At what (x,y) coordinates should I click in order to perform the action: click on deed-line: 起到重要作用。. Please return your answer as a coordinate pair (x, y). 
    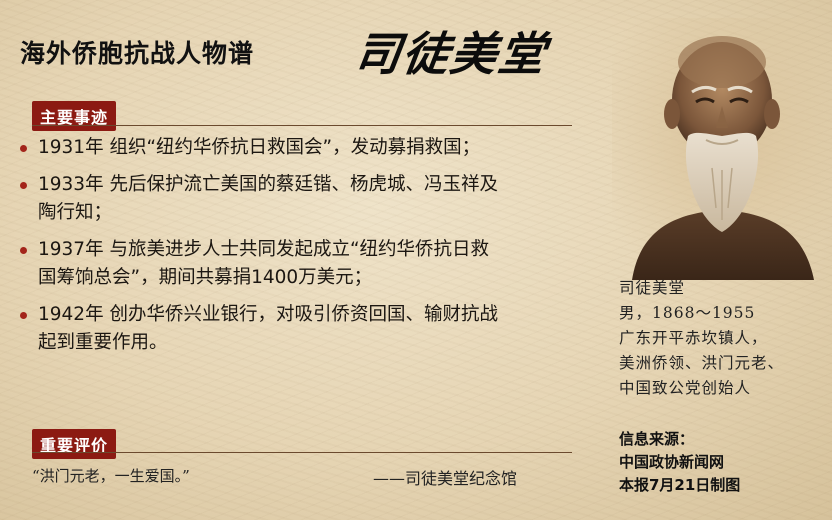
    Looking at the image, I should click on (103, 342).